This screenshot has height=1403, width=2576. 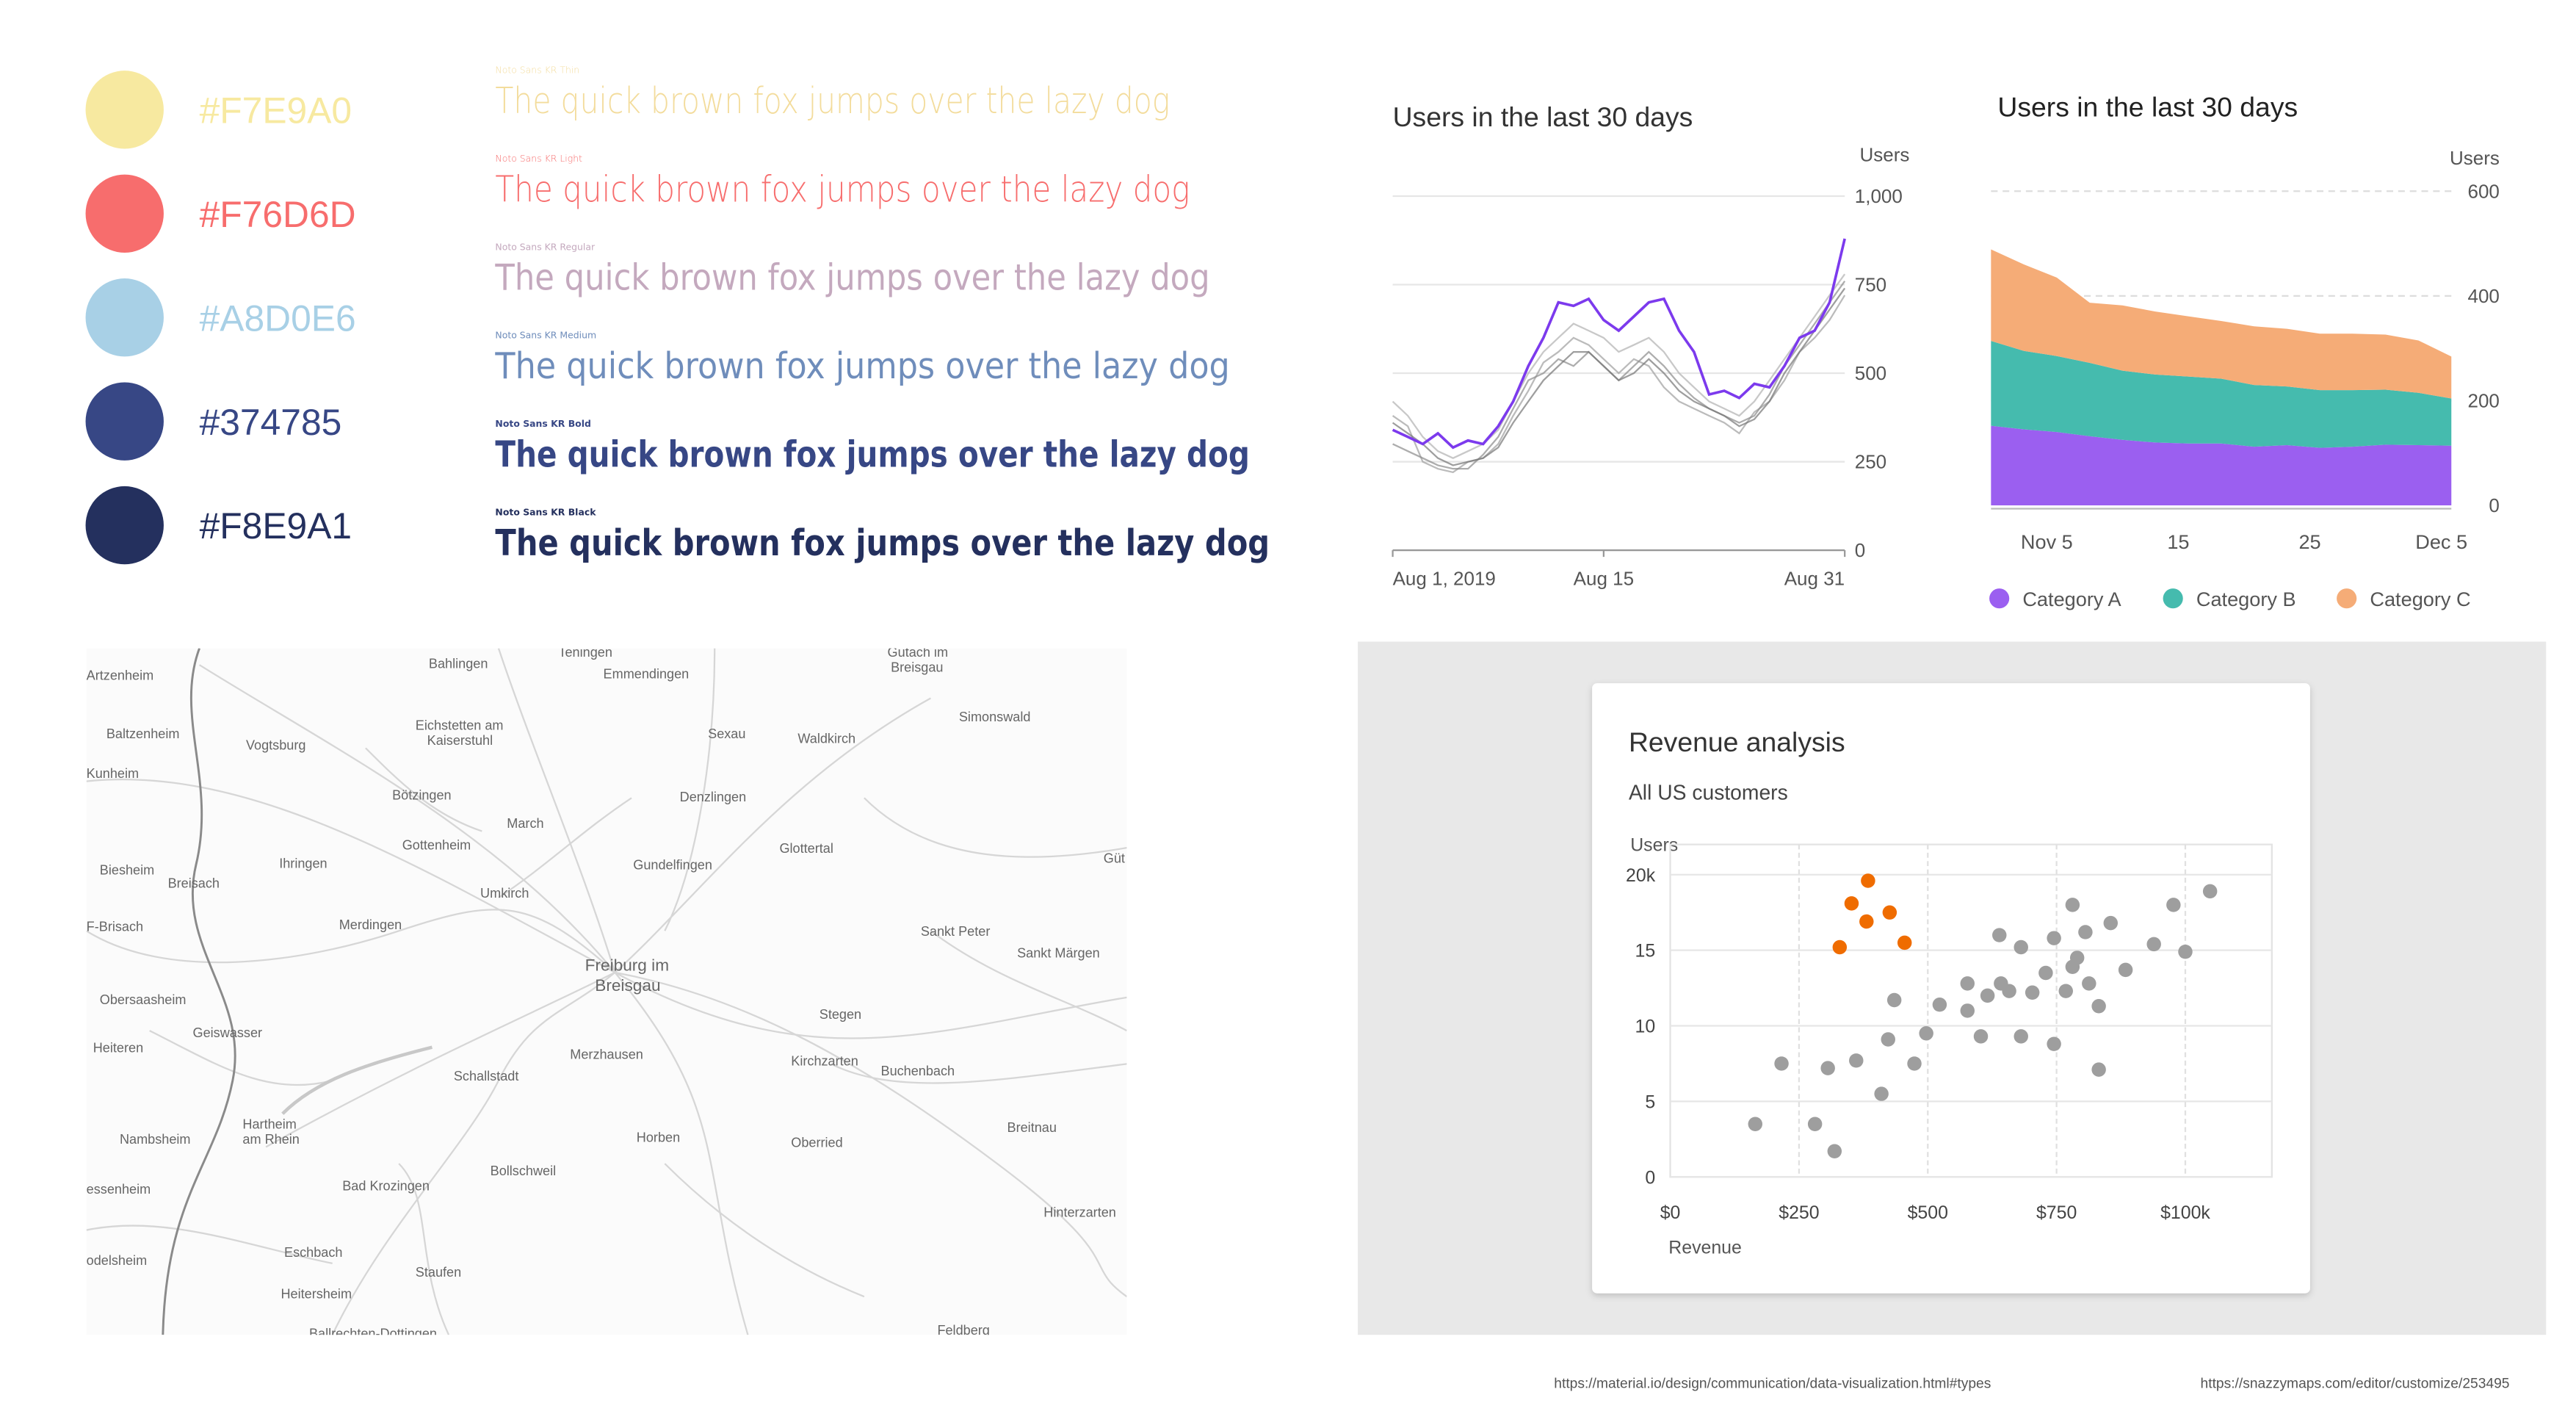 What do you see at coordinates (1032, 1127) in the screenshot?
I see `map-label: Breitnau` at bounding box center [1032, 1127].